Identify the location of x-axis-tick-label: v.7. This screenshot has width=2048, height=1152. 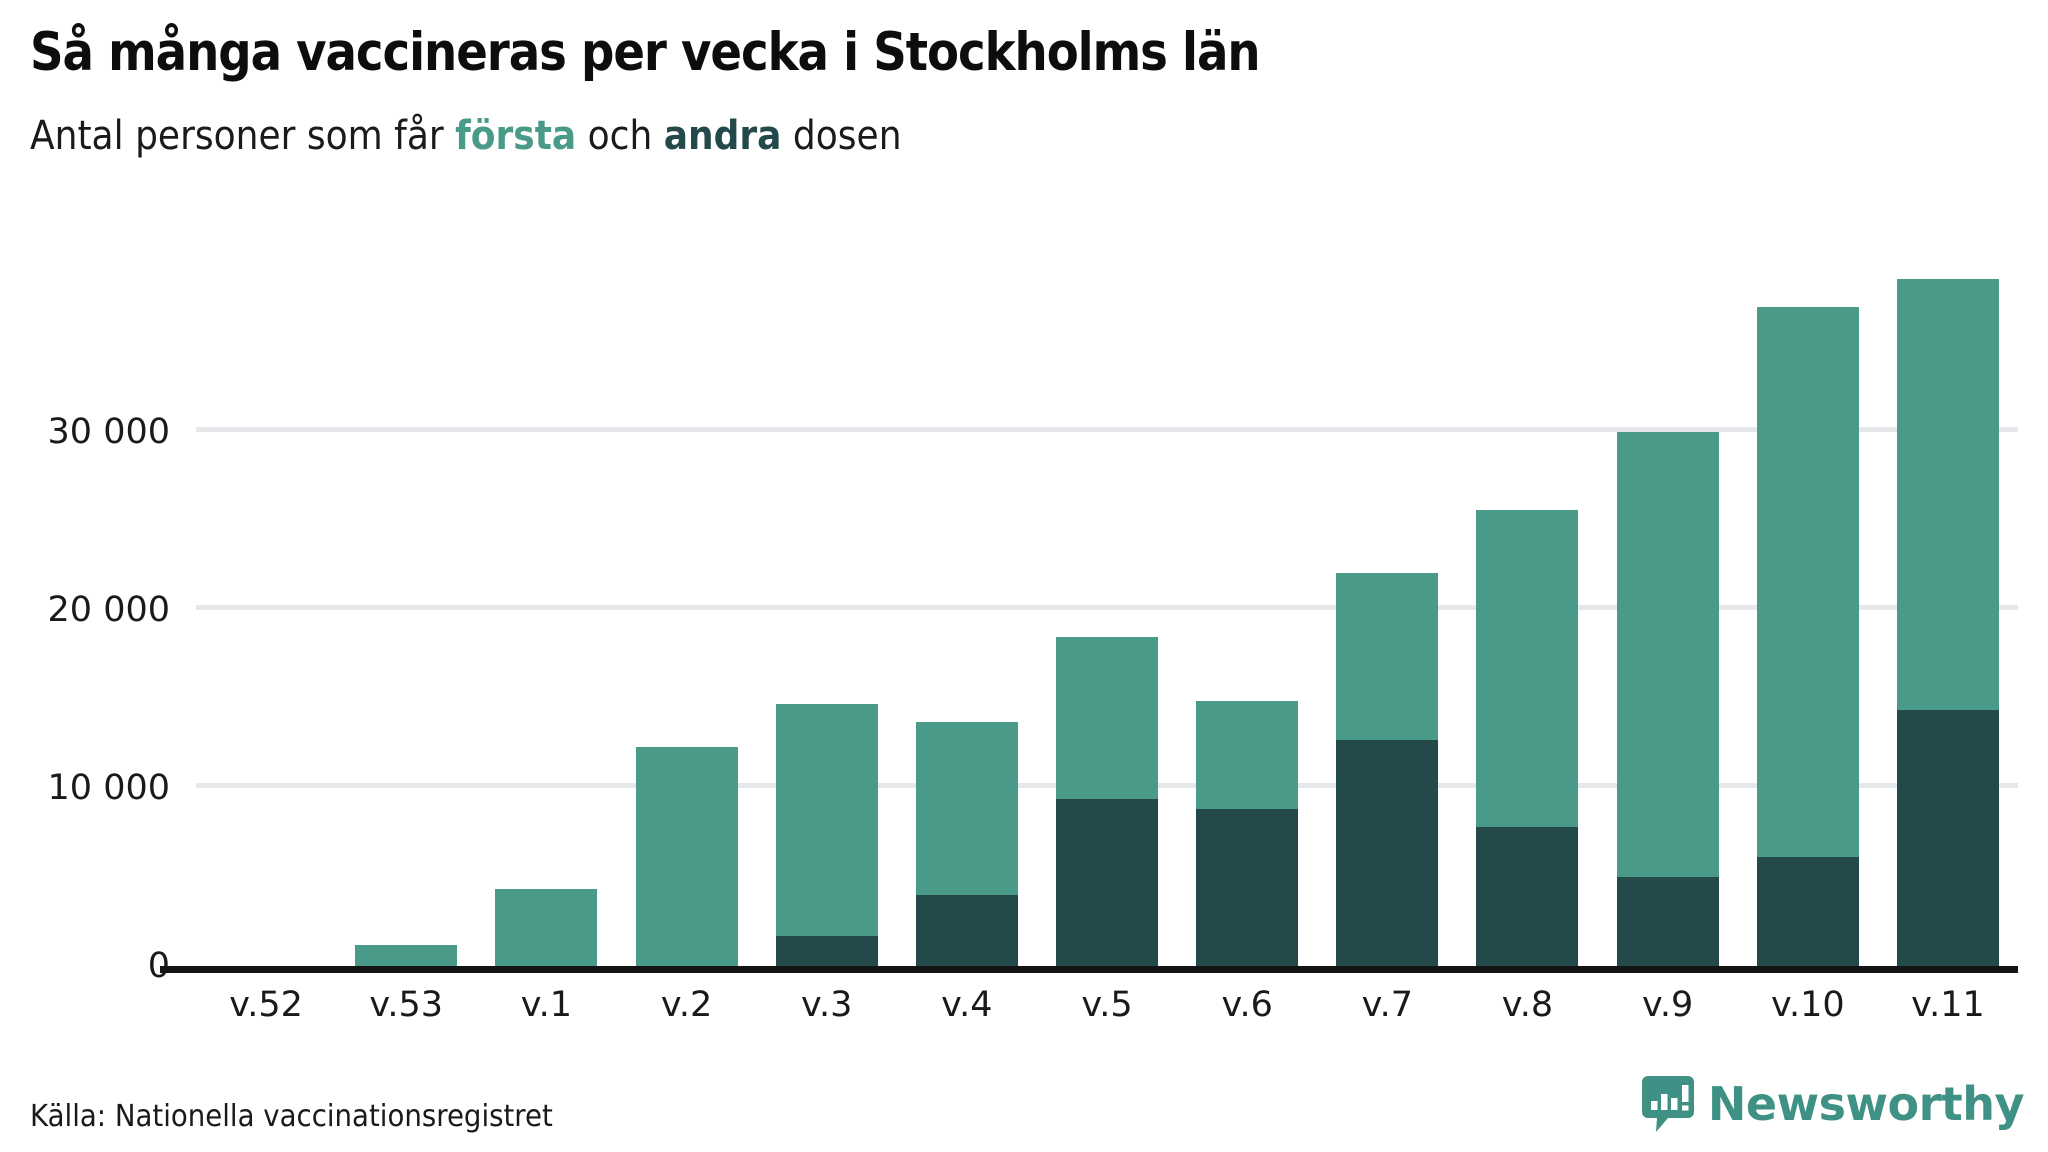
(1387, 1005).